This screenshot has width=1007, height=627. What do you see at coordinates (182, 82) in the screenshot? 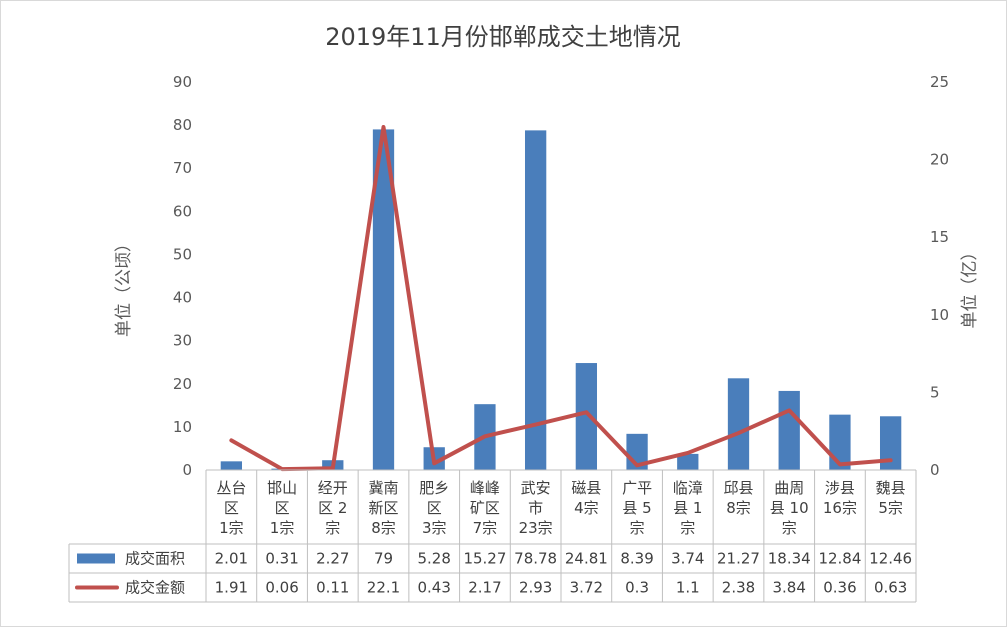
I see `y-left-tick-label: 90` at bounding box center [182, 82].